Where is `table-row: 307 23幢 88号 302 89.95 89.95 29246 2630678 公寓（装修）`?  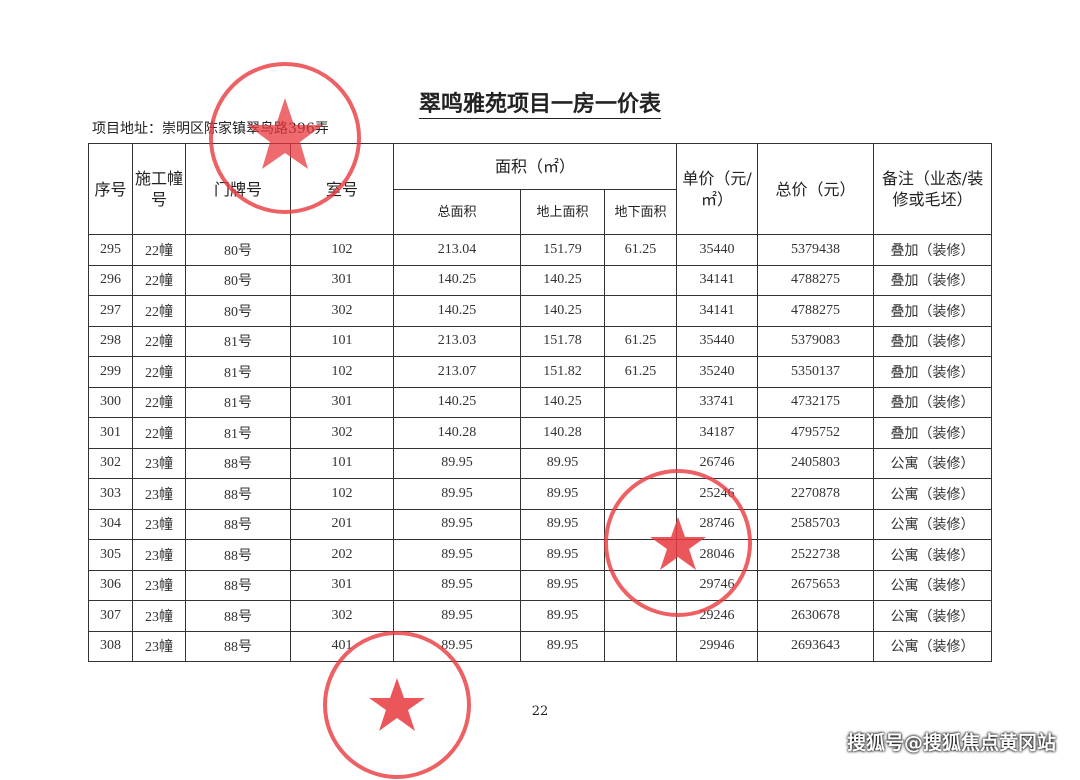 table-row: 307 23幢 88号 302 89.95 89.95 29246 2630678 公寓（装修） is located at coordinates (540, 616).